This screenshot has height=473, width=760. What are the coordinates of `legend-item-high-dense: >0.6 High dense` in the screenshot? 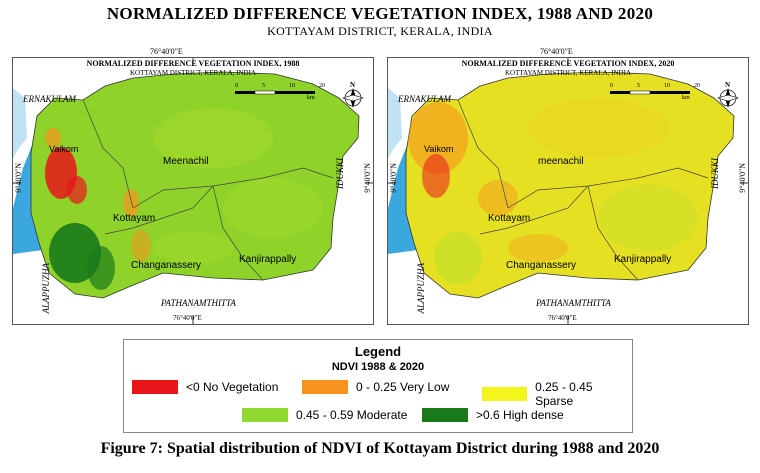 It's located at (493, 415).